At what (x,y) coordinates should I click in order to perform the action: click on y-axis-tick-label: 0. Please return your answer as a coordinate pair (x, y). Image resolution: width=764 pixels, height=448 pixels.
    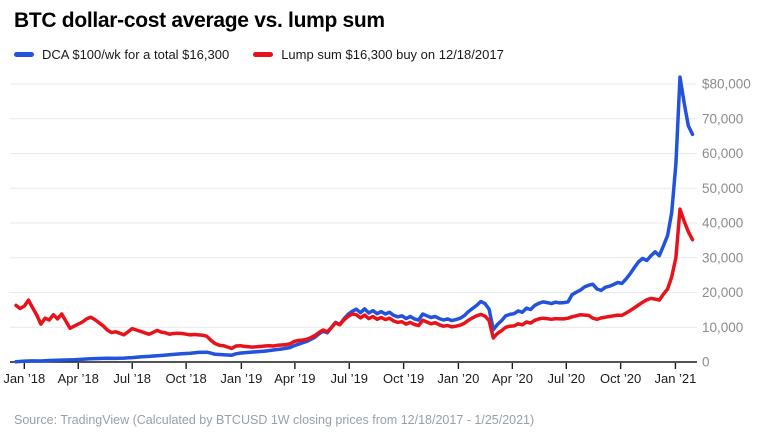
    Looking at the image, I should click on (706, 362).